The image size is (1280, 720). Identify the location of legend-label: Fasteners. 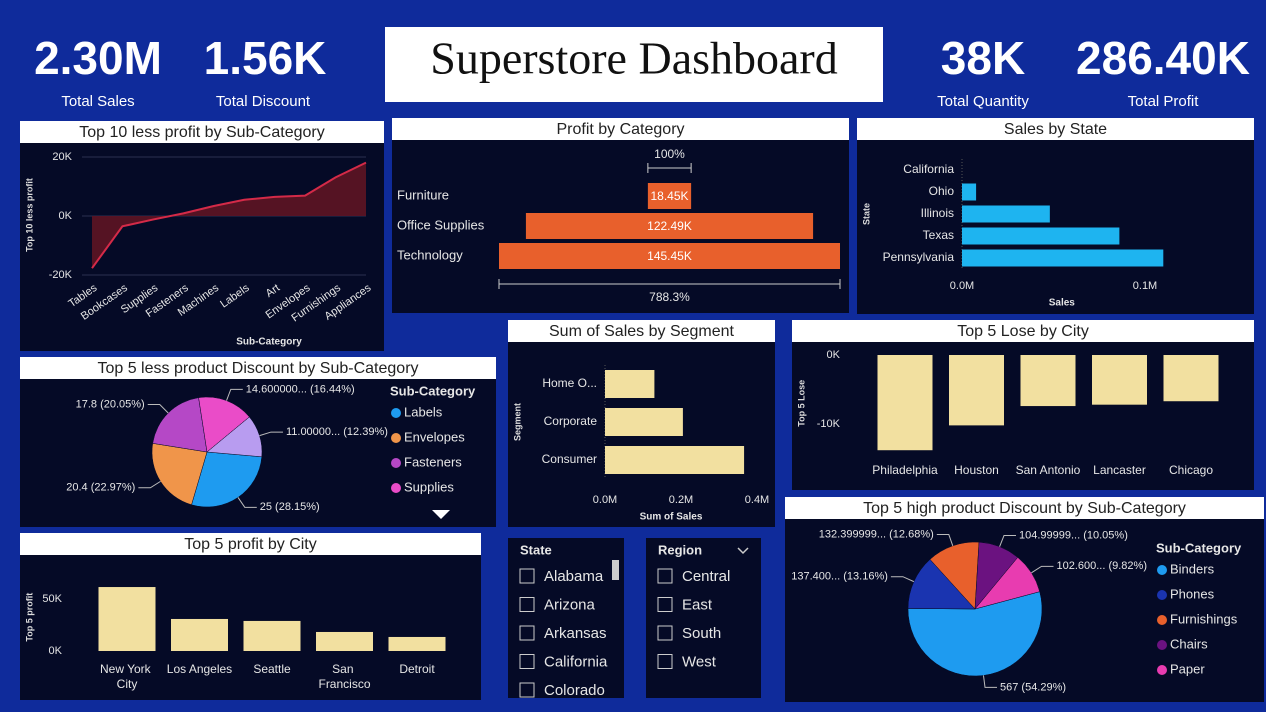
(433, 461).